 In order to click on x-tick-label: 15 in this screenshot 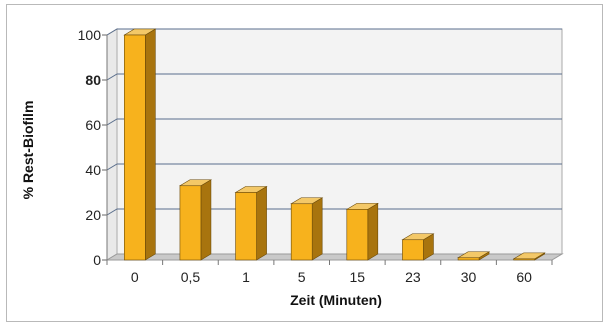, I will do `click(358, 277)`.